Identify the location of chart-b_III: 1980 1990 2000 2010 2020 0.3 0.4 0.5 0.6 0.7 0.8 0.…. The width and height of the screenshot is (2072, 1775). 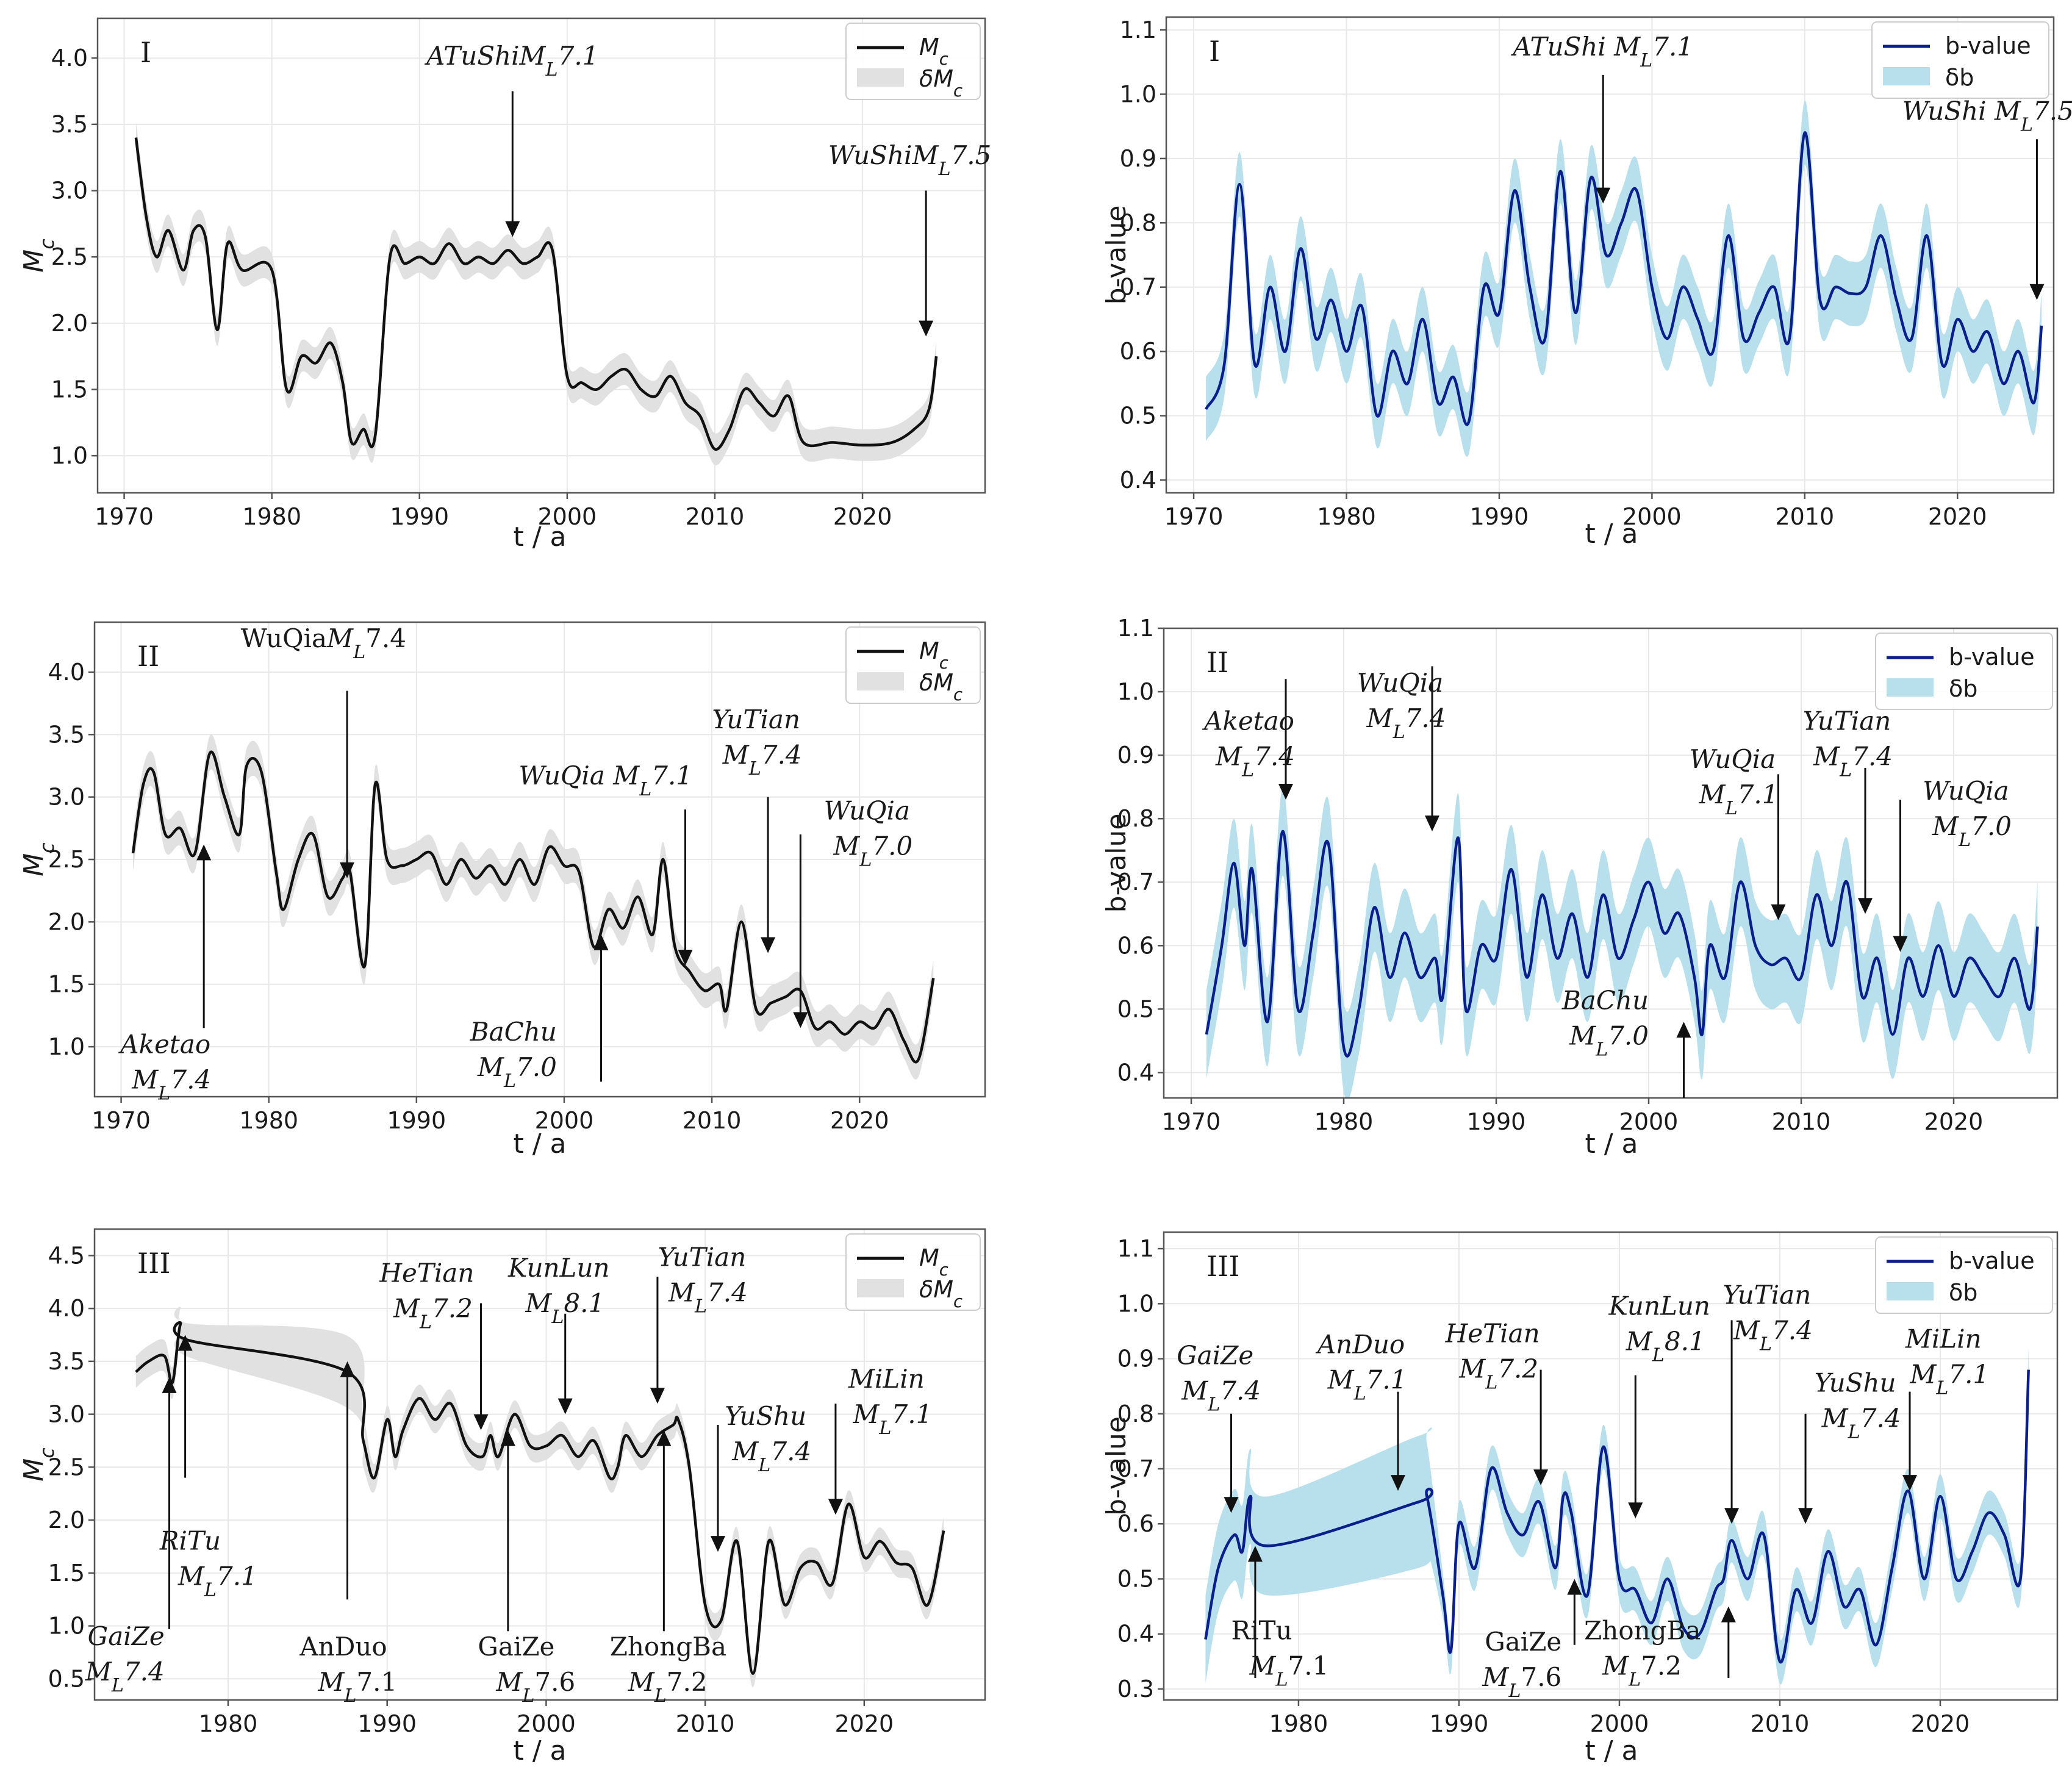
(1580, 1499).